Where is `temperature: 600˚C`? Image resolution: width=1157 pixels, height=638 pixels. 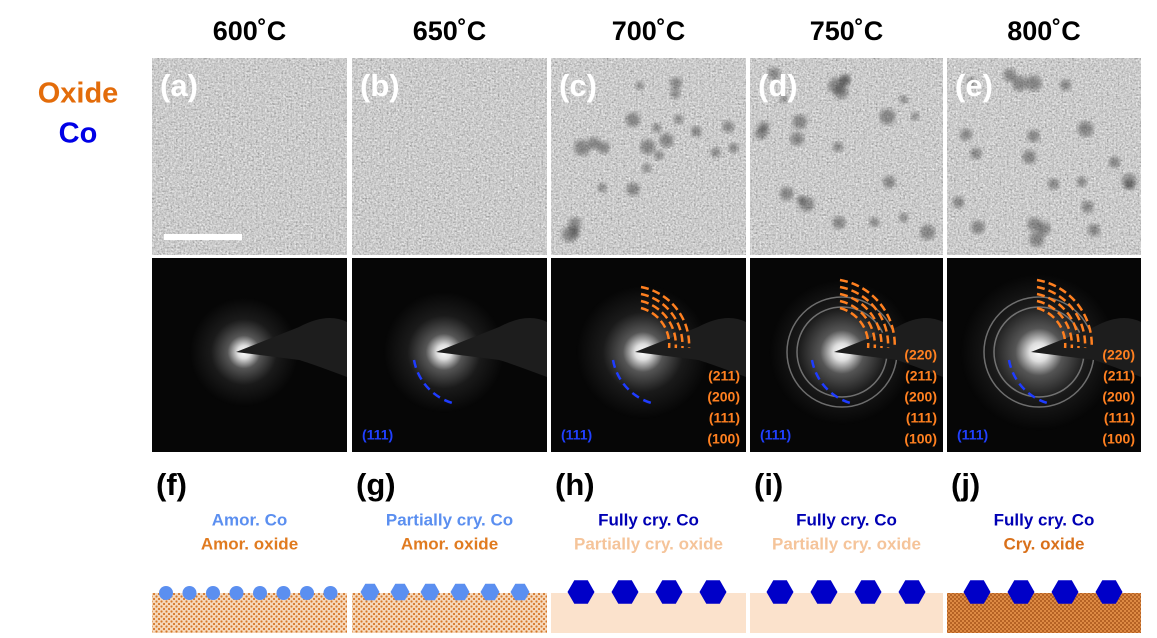 temperature: 600˚C is located at coordinates (250, 31).